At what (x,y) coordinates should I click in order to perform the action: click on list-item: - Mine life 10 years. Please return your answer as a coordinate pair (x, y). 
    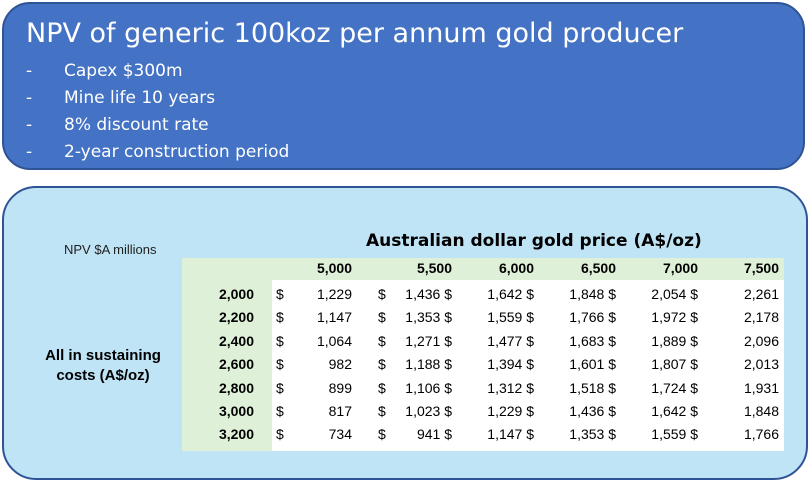
    Looking at the image, I should click on (157, 98).